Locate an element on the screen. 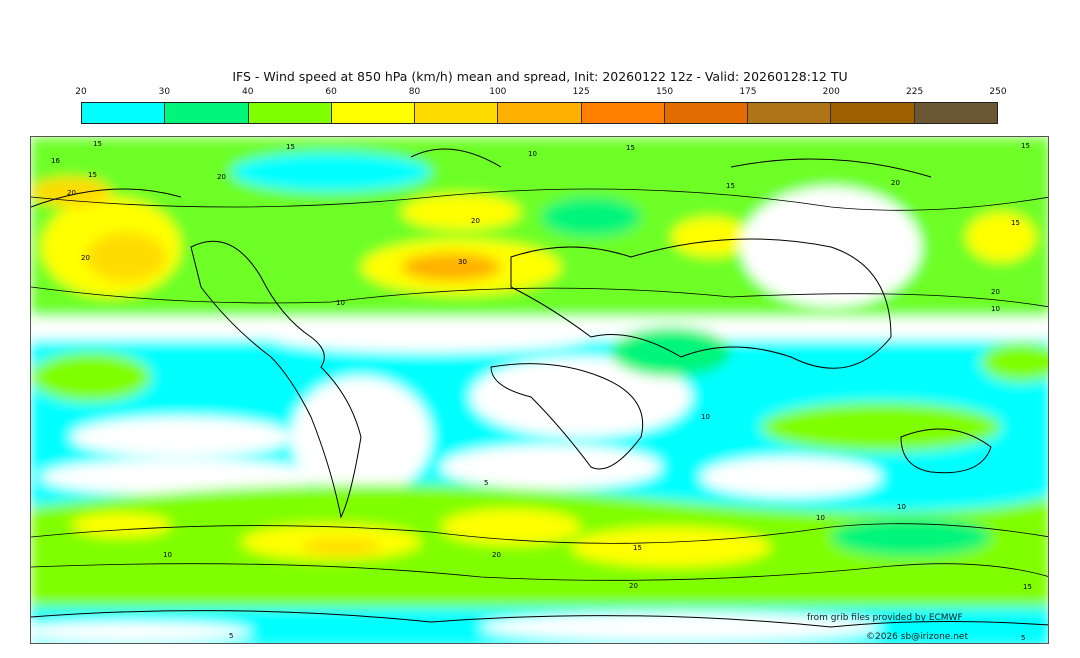 The width and height of the screenshot is (1080, 658). colorbar-tick-label: 80 is located at coordinates (414, 92).